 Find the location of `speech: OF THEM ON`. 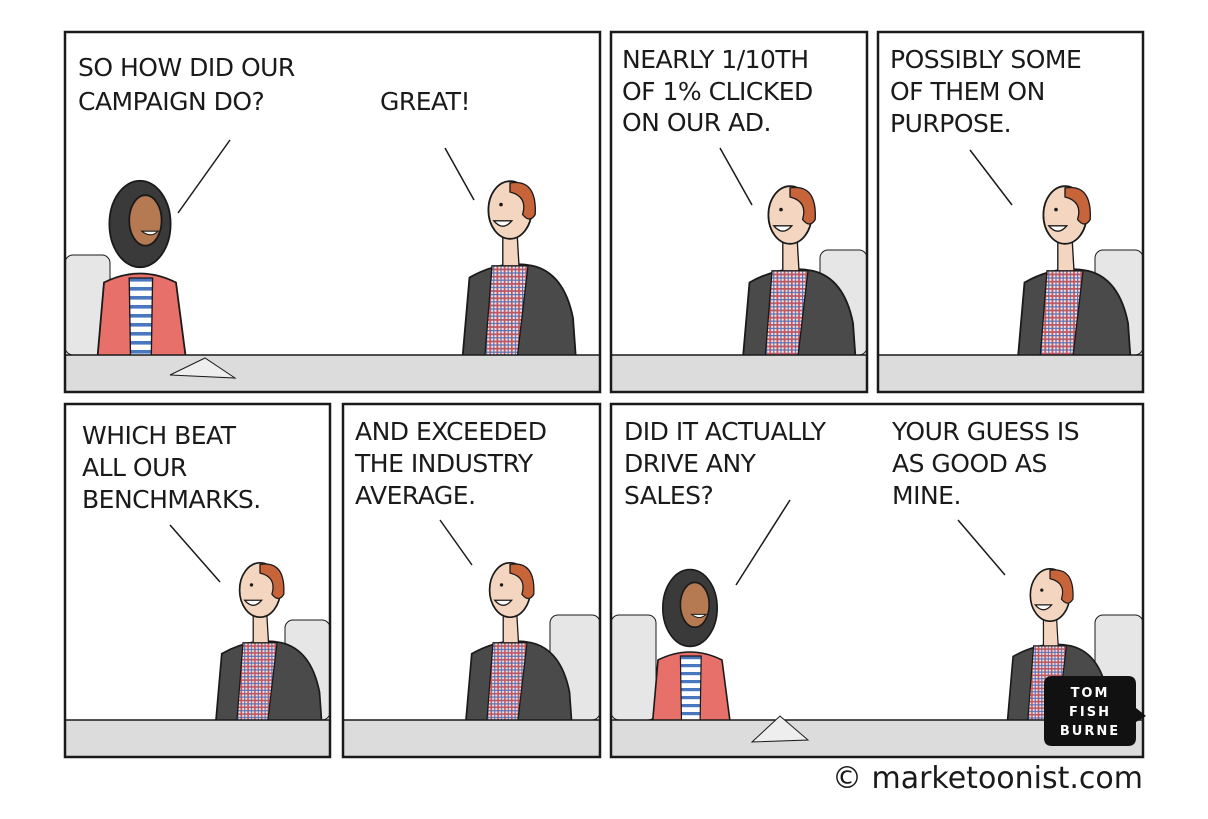

speech: OF THEM ON is located at coordinates (967, 91).